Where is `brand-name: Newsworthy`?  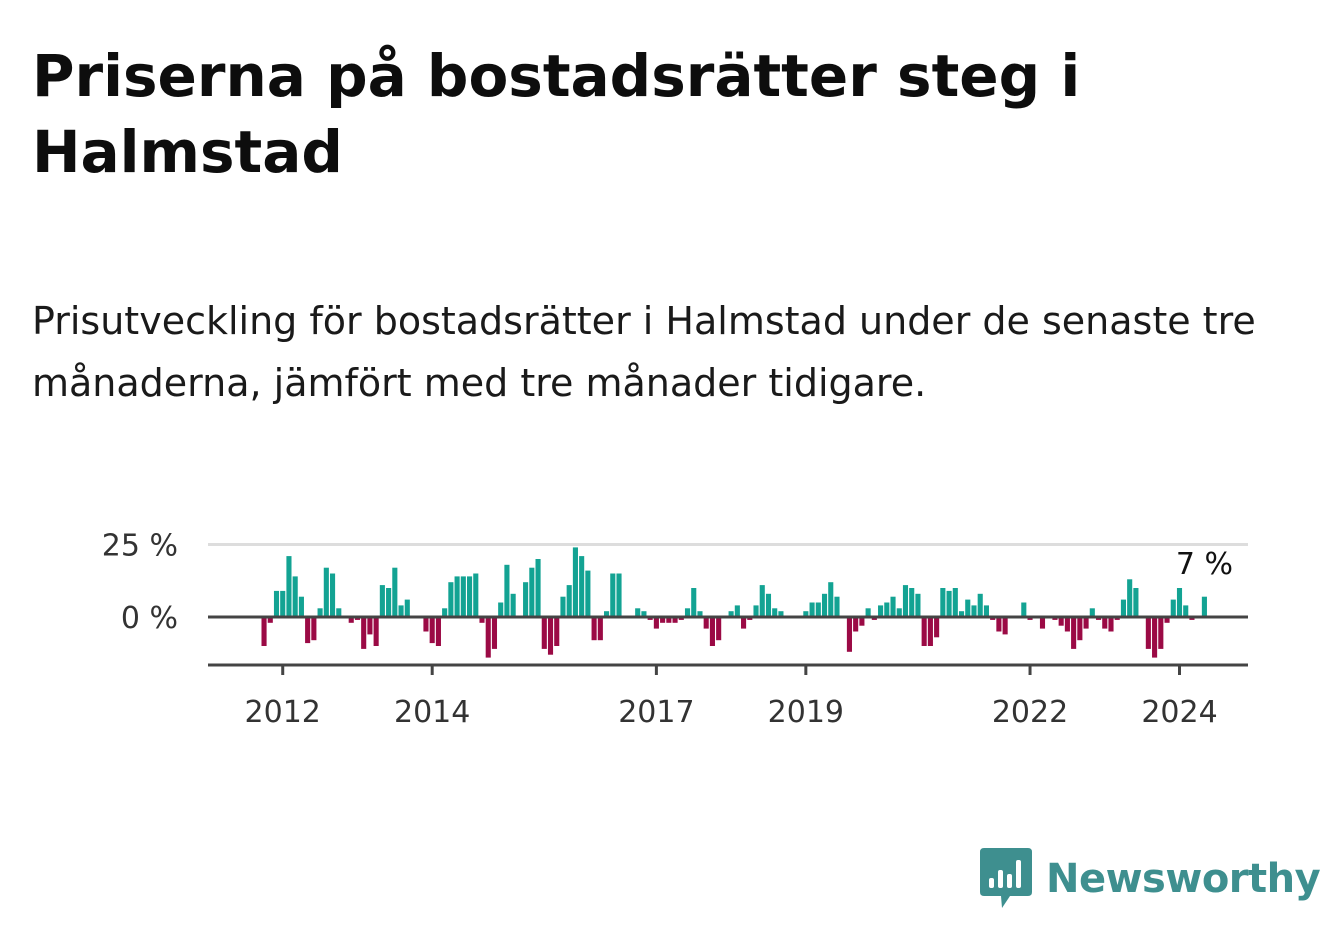 brand-name: Newsworthy is located at coordinates (1183, 879).